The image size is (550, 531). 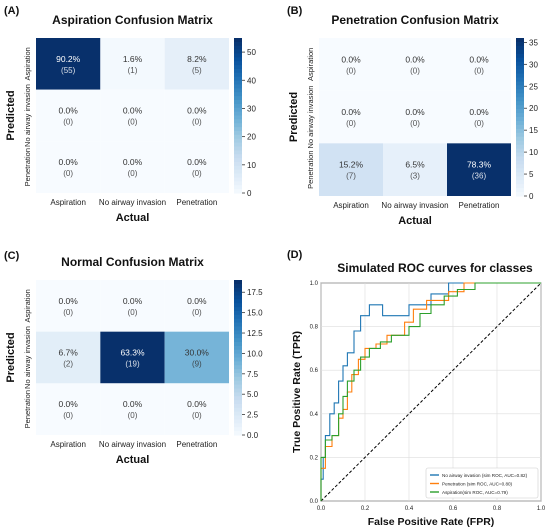 What do you see at coordinates (255, 333) in the screenshot?
I see `colorbar-tick-label: 12.5` at bounding box center [255, 333].